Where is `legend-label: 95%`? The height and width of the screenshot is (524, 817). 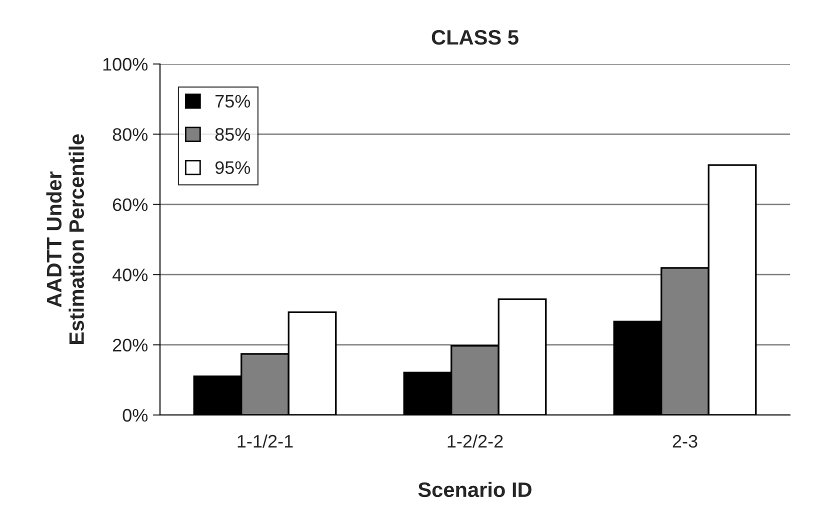
legend-label: 95% is located at coordinates (232, 167).